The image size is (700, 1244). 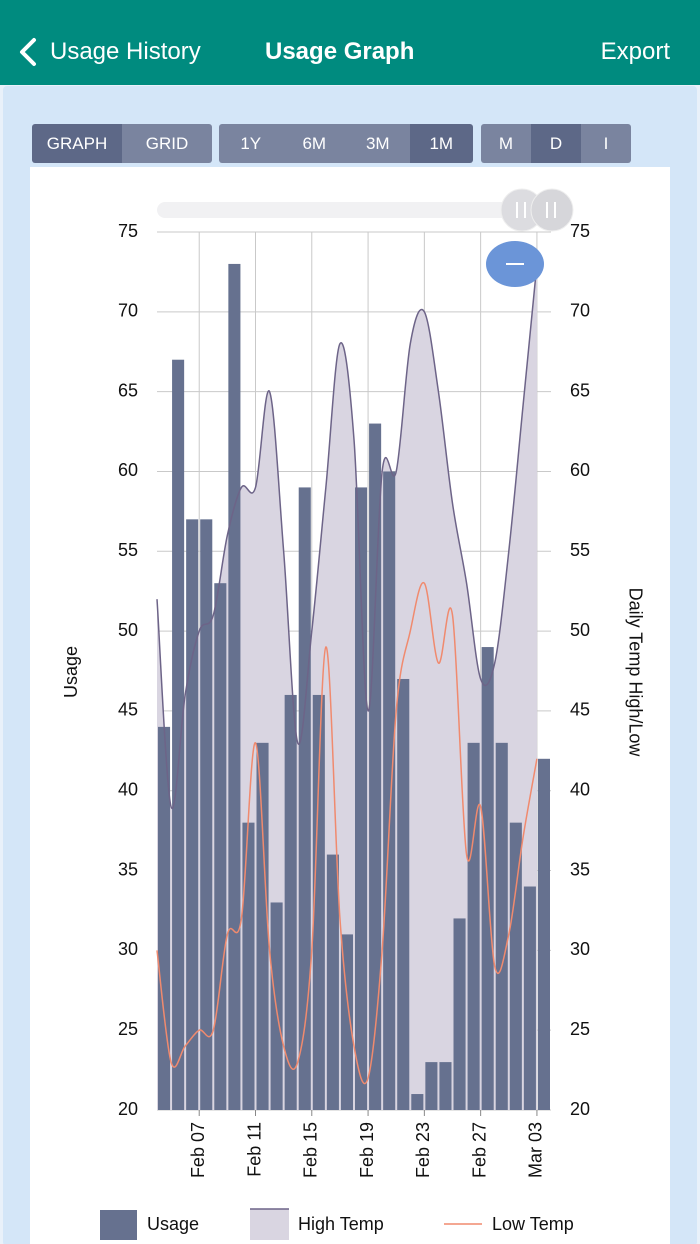 What do you see at coordinates (128, 470) in the screenshot?
I see `y-tick-label: 60` at bounding box center [128, 470].